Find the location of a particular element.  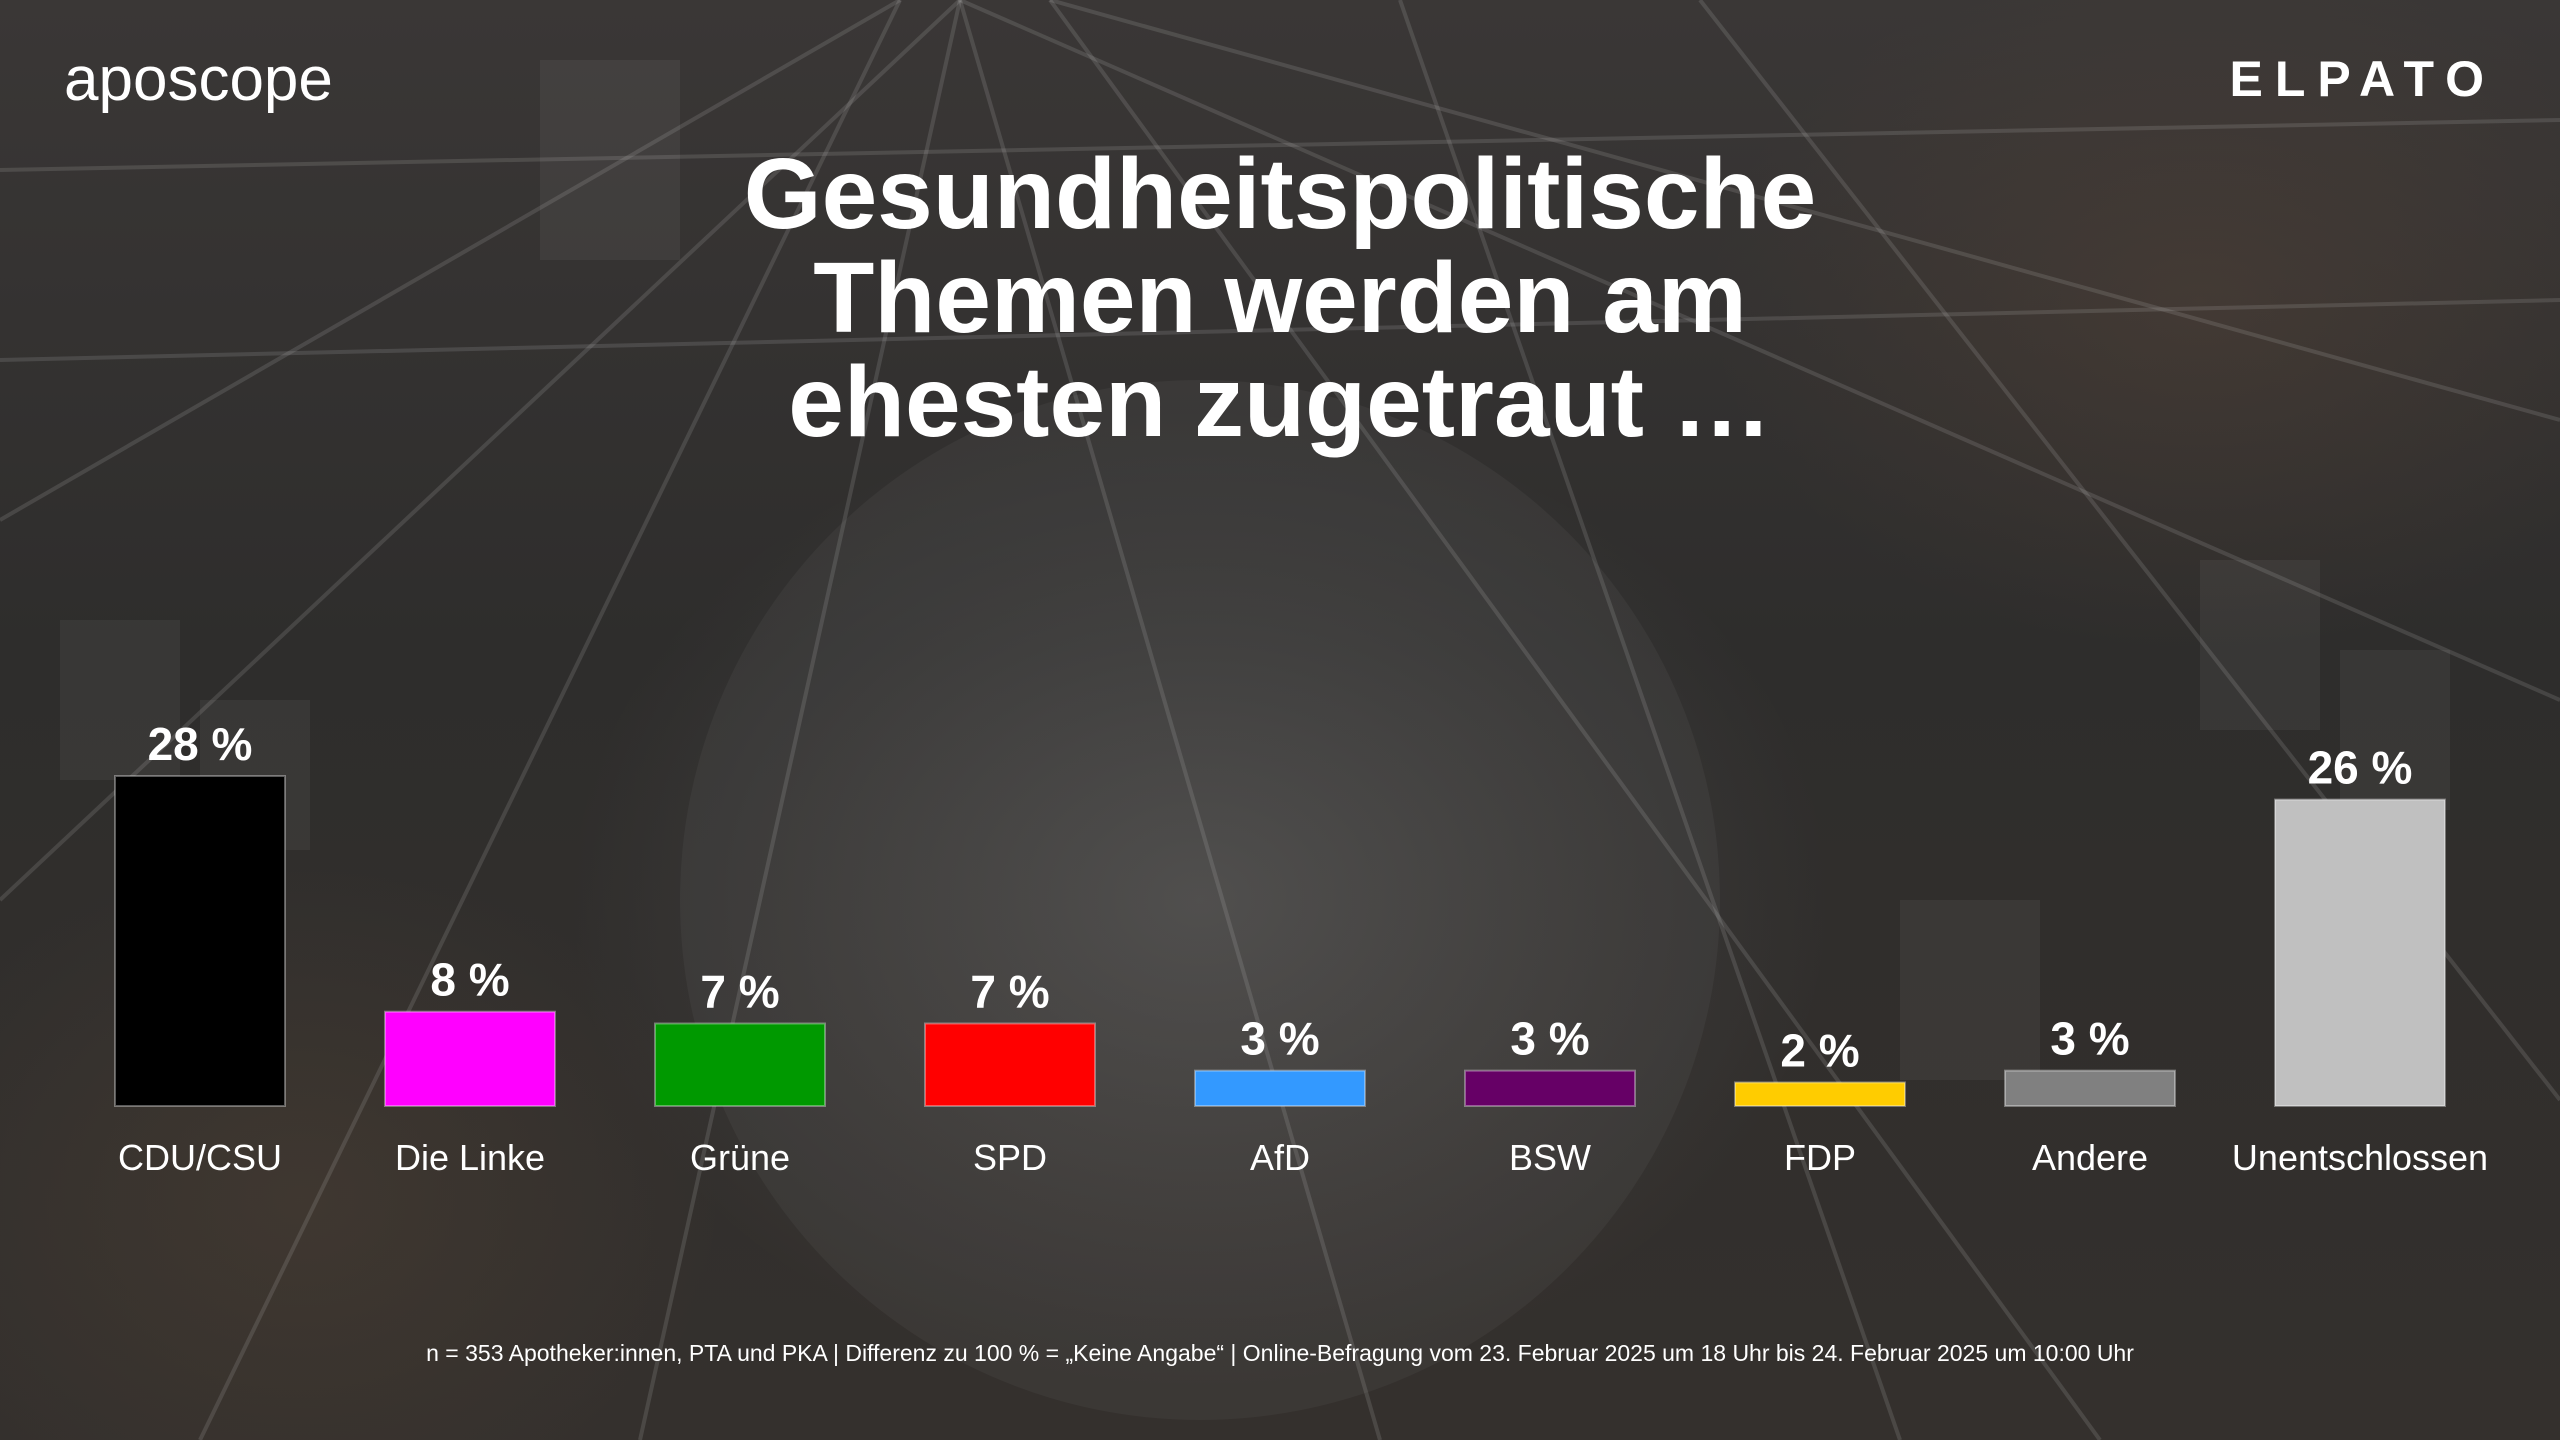

elpato-logo: ELPATO is located at coordinates (2362, 79).